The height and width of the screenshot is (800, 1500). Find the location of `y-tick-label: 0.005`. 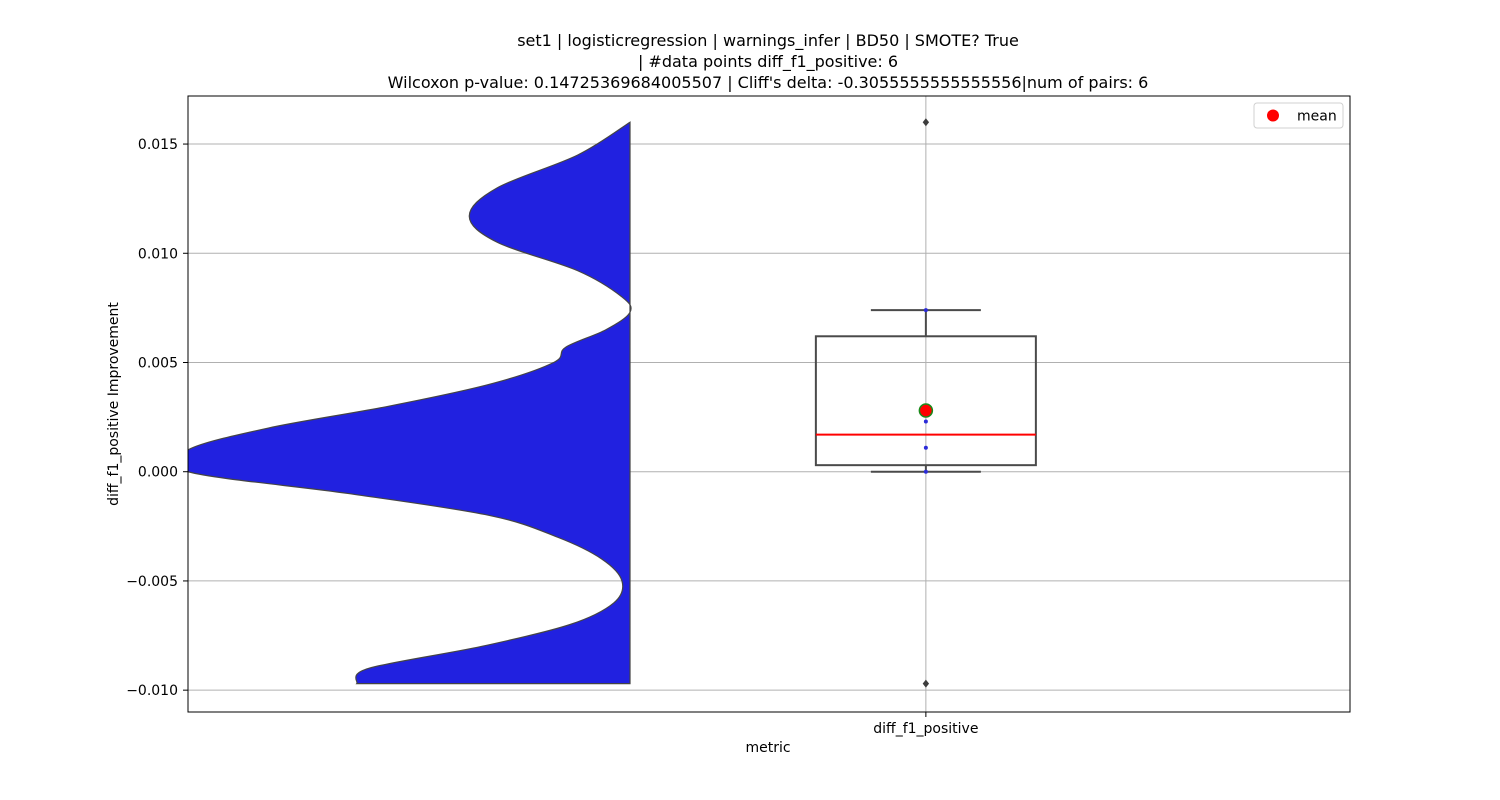

y-tick-label: 0.005 is located at coordinates (158, 363).